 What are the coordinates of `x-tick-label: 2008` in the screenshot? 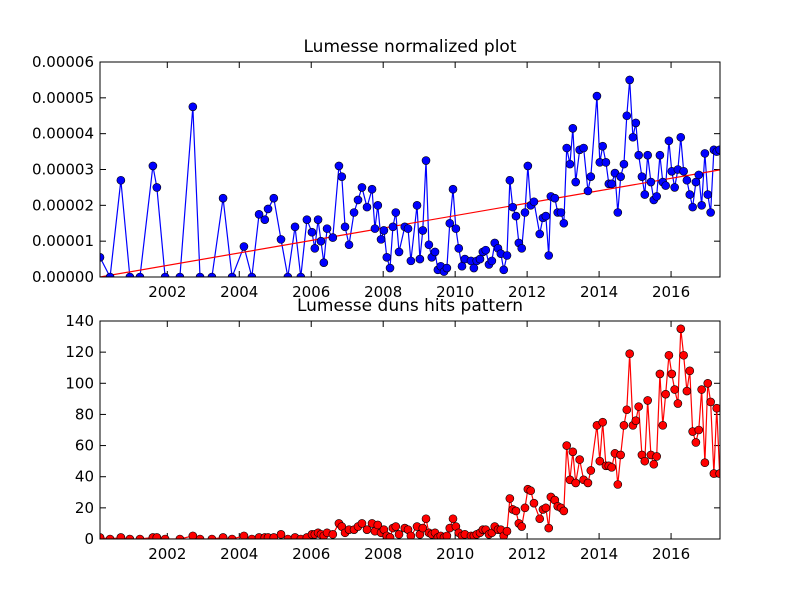 It's located at (383, 554).